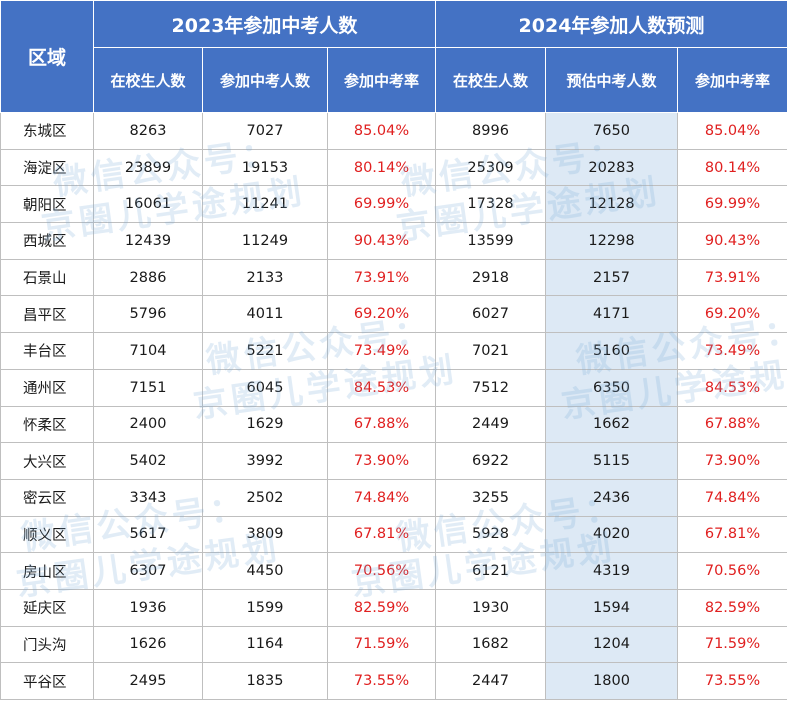 The height and width of the screenshot is (707, 787). Describe the element at coordinates (47, 167) in the screenshot. I see `region-cell: 海淀区` at that location.